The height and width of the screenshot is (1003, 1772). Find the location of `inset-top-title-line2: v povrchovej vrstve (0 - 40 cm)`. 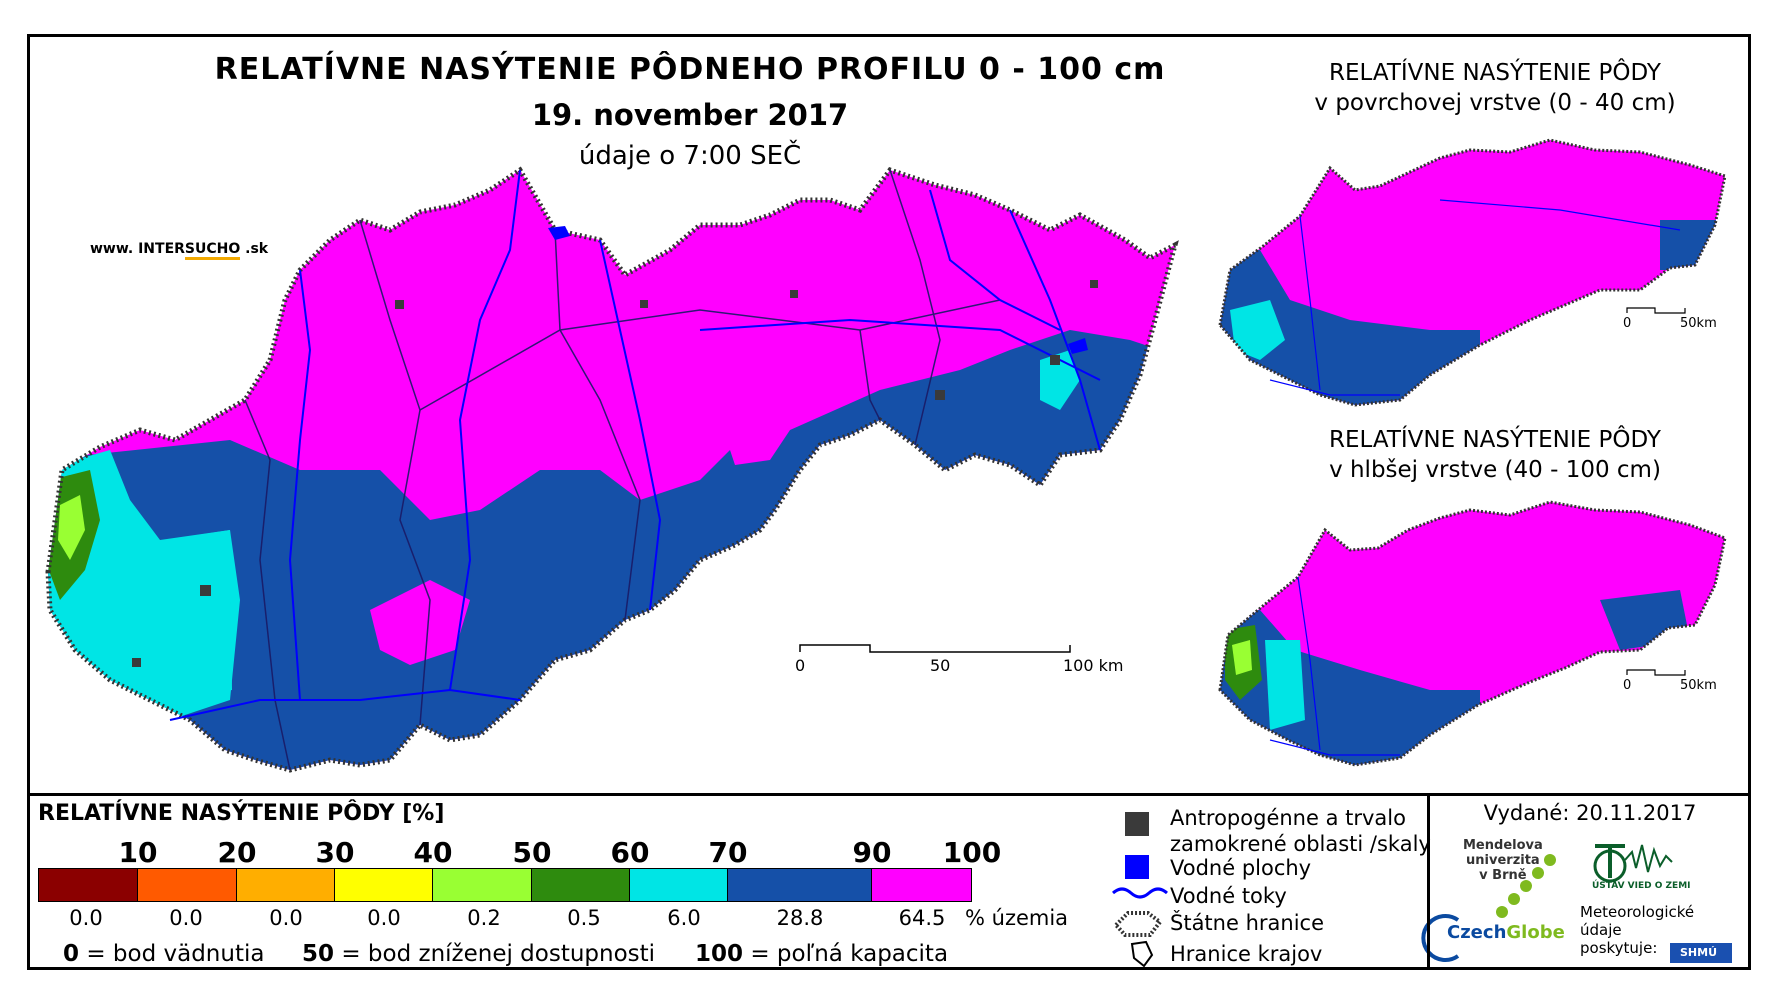

inset-top-title-line2: v povrchovej vrstve (0 - 40 cm) is located at coordinates (1495, 103).